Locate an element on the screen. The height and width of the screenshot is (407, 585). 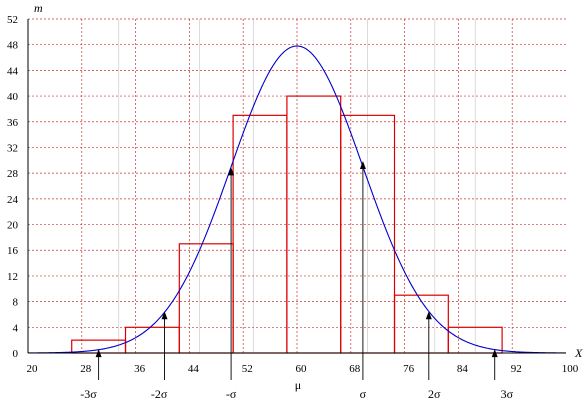
y-tick-label: 16 is located at coordinates (13, 251).